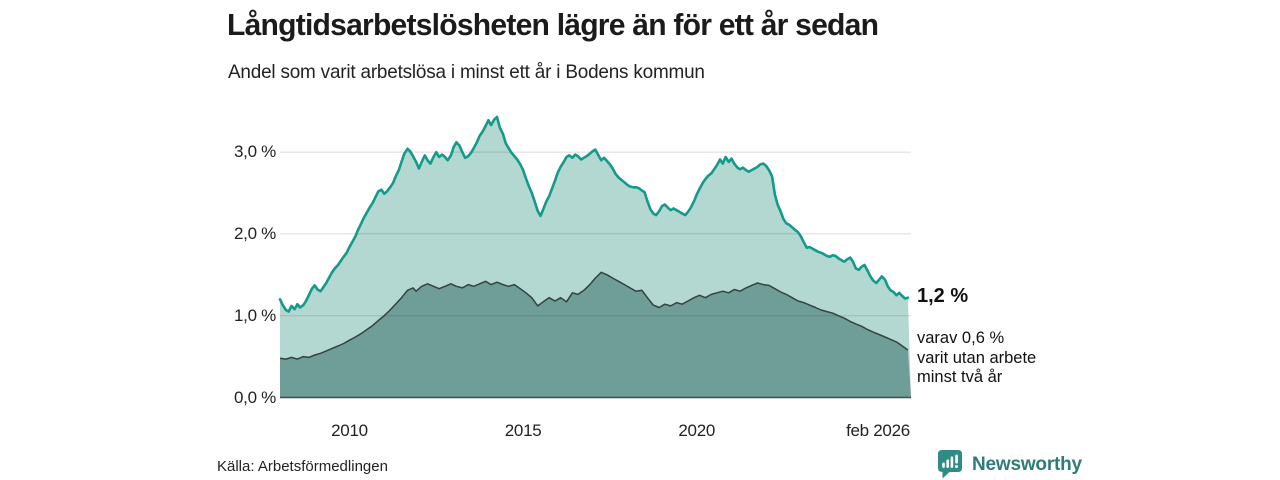  I want to click on branding-name: Newsworthy, so click(1027, 464).